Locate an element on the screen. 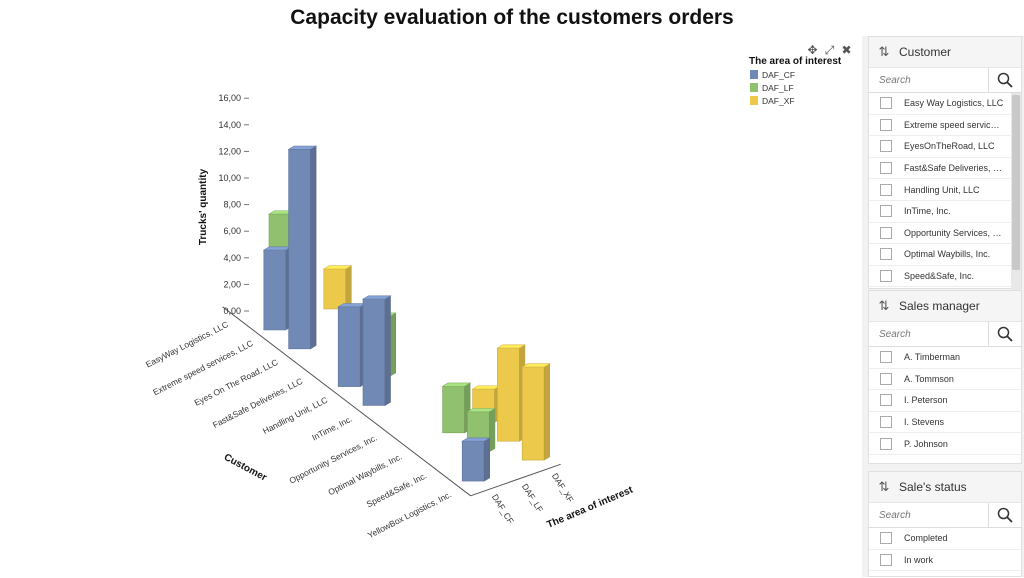 The height and width of the screenshot is (578, 1024). filter-option: A. Tommson is located at coordinates (945, 380).